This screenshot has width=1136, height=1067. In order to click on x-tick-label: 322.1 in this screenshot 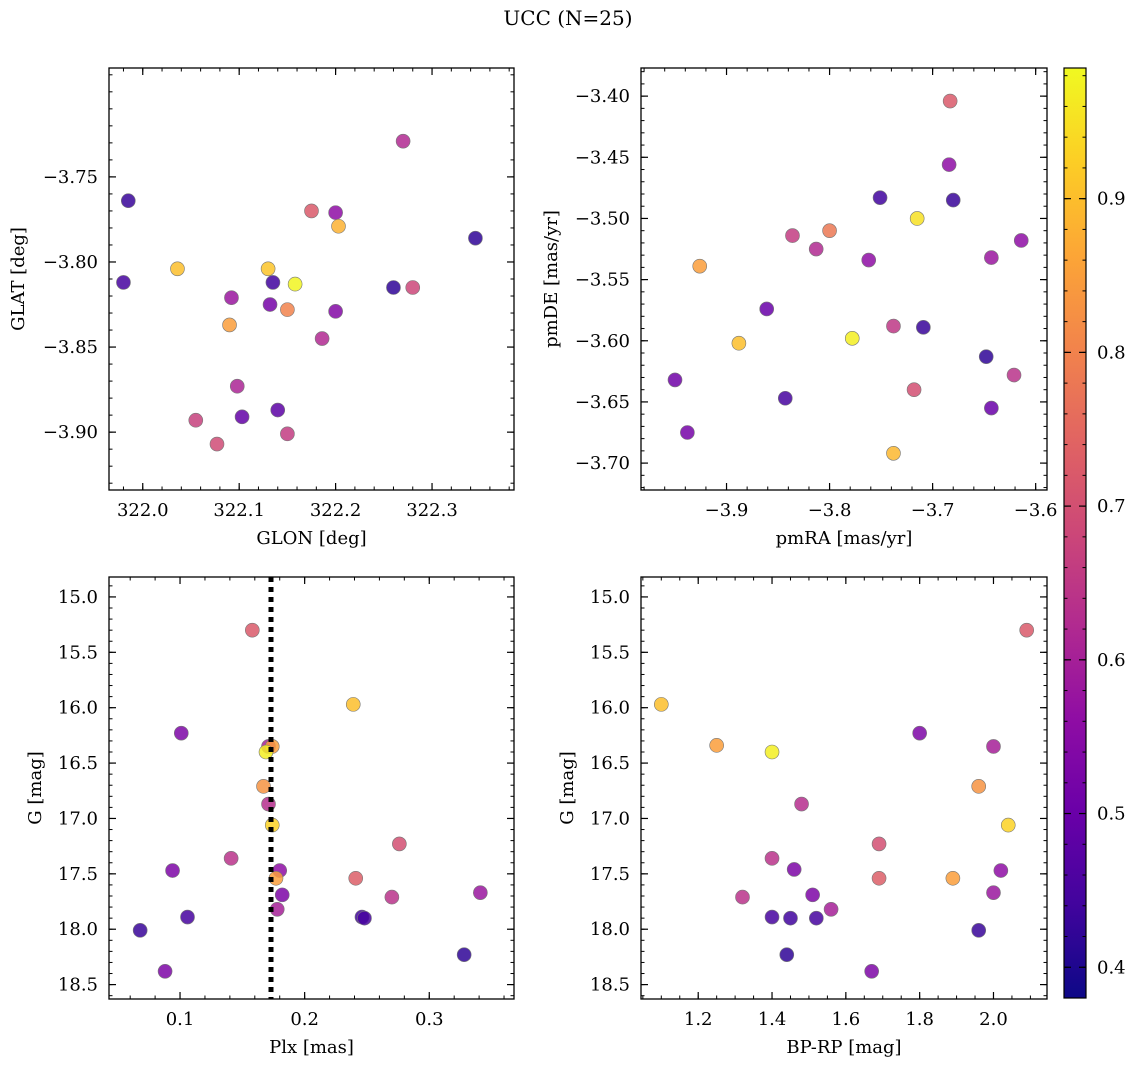, I will do `click(239, 510)`.